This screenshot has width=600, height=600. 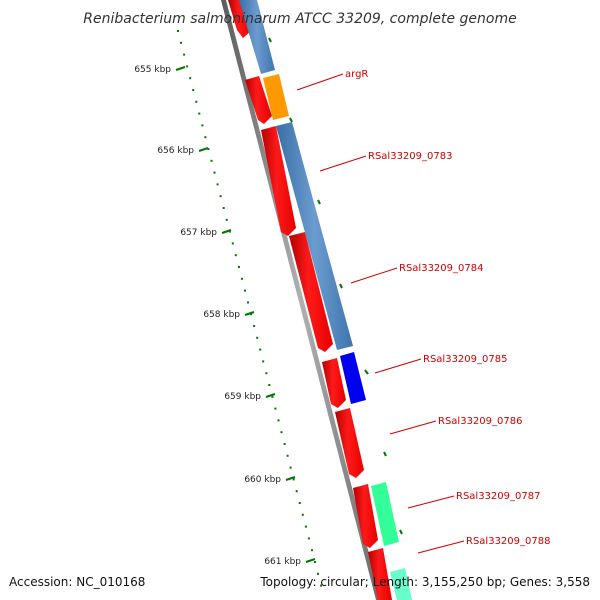 I want to click on gene-label: RSal33209_0787, so click(x=498, y=496).